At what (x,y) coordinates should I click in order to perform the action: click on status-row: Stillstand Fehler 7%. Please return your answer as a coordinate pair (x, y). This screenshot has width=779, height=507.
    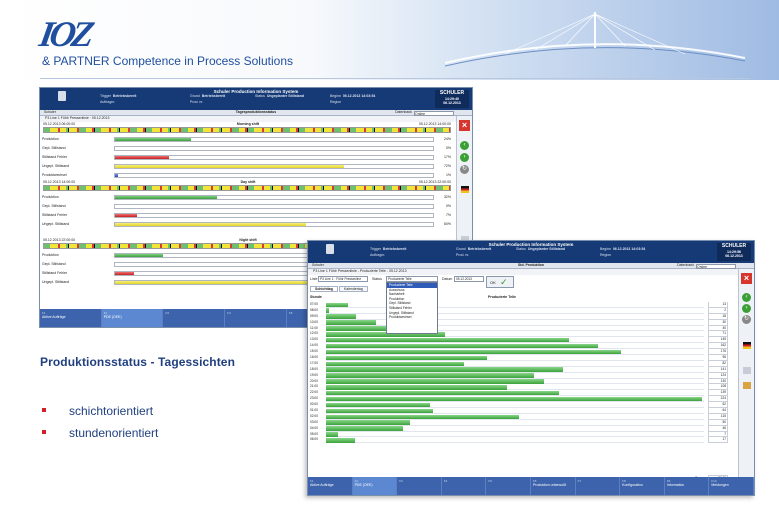
    Looking at the image, I should click on (248, 215).